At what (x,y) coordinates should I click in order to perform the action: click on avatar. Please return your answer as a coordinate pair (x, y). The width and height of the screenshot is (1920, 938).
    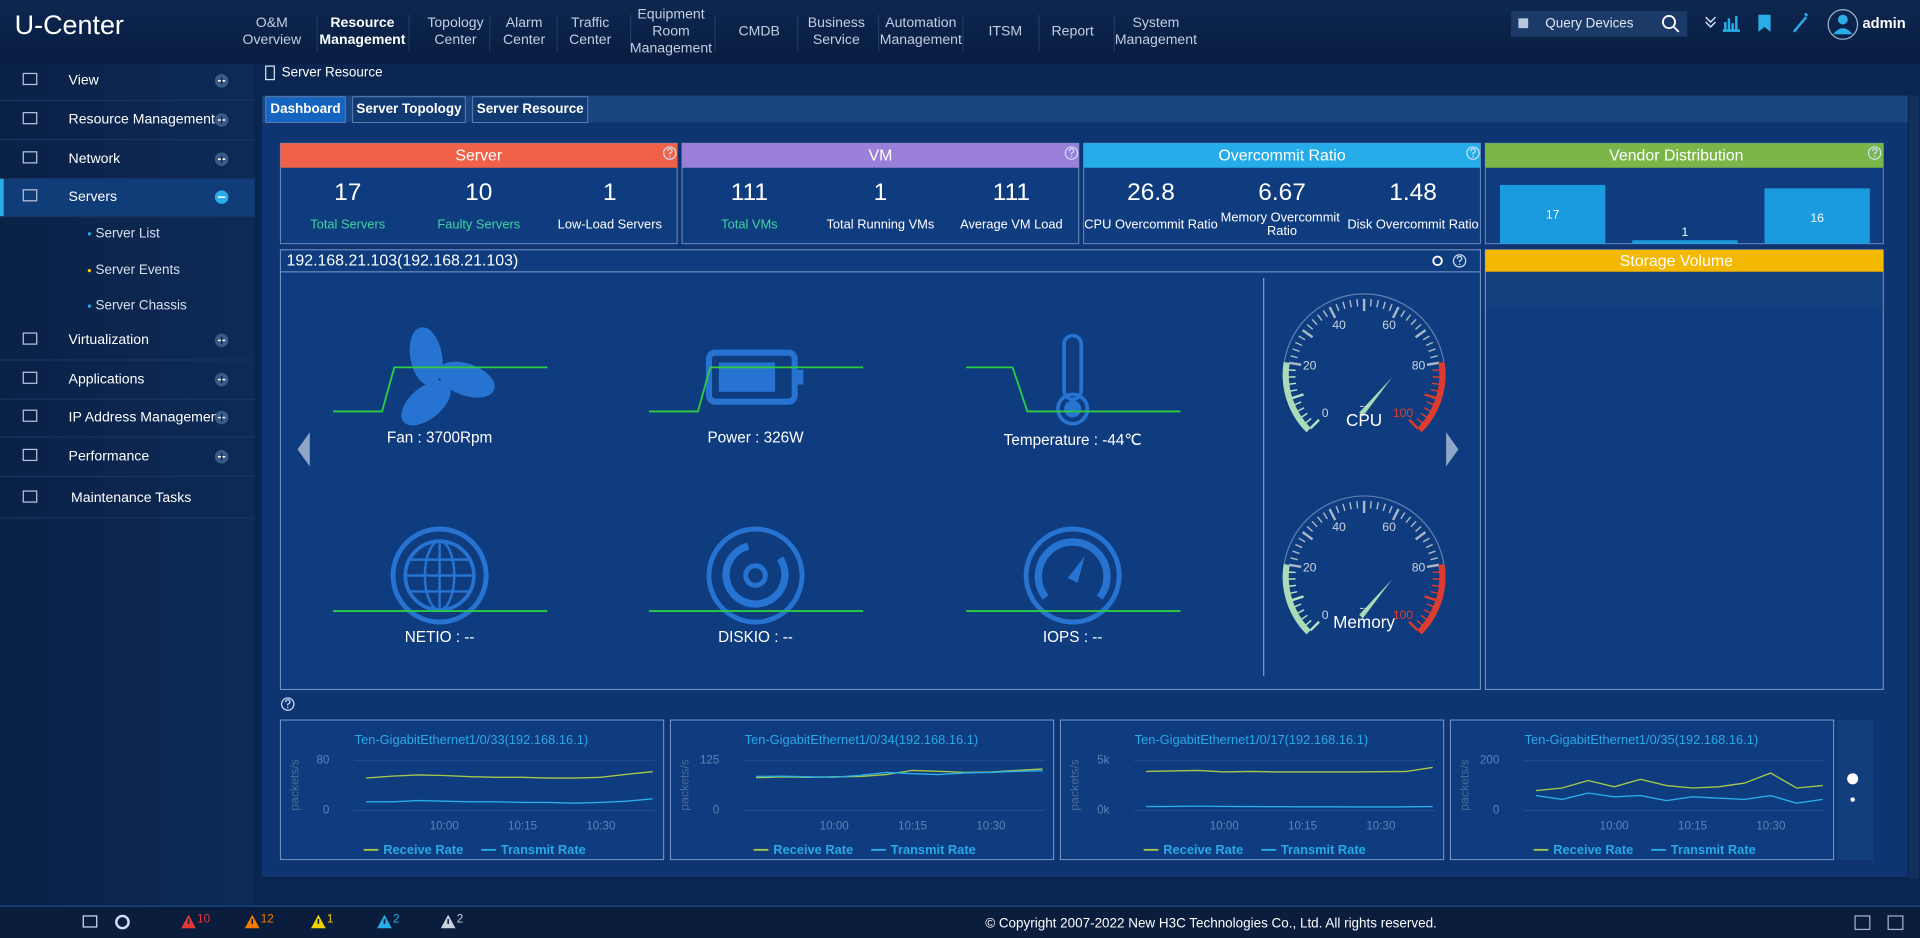
    Looking at the image, I should click on (1843, 24).